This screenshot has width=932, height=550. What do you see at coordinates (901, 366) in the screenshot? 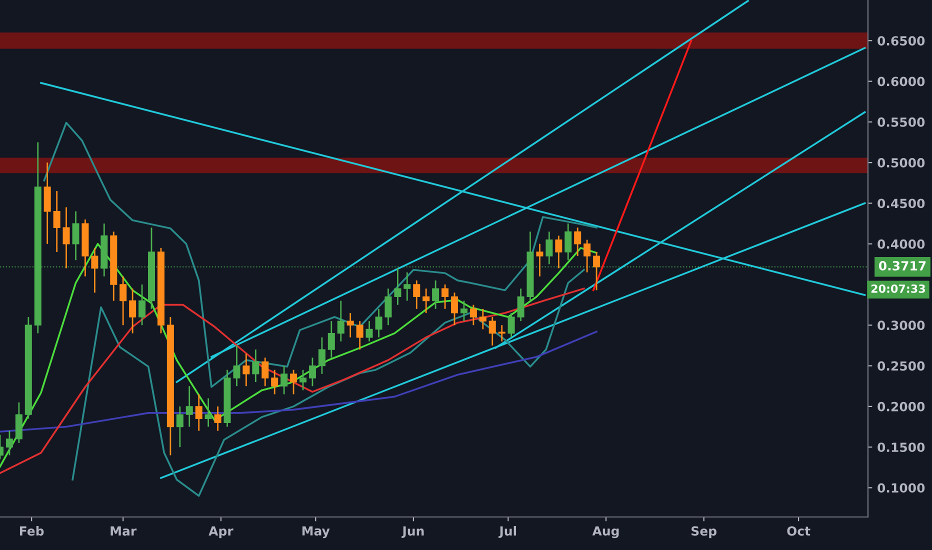
I see `y-tick-label: 0.2500` at bounding box center [901, 366].